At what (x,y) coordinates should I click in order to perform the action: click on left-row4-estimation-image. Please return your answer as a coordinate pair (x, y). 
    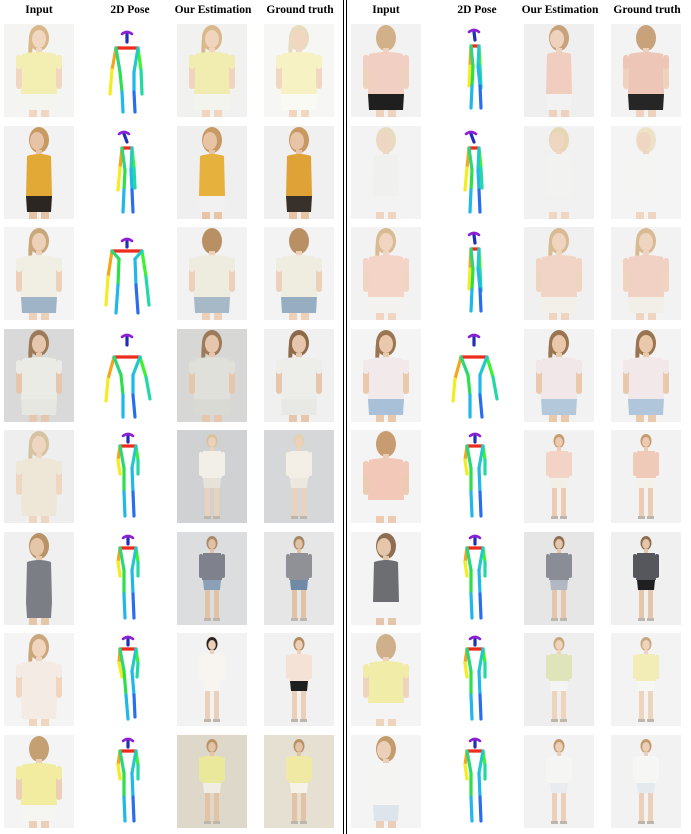
    Looking at the image, I should click on (212, 375).